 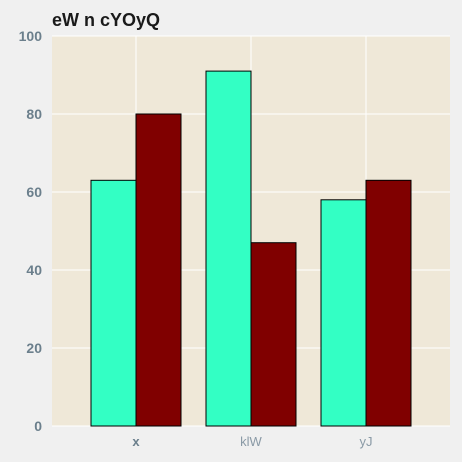 I want to click on y-tick-label: 100, so click(x=31, y=36).